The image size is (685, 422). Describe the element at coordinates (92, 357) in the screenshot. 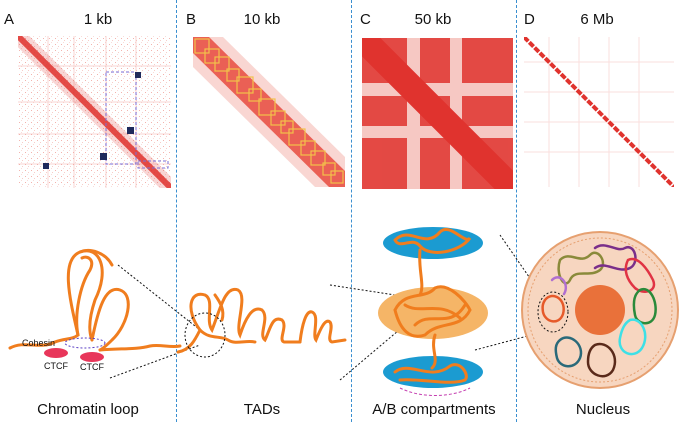

I see `ctcf-right` at that location.